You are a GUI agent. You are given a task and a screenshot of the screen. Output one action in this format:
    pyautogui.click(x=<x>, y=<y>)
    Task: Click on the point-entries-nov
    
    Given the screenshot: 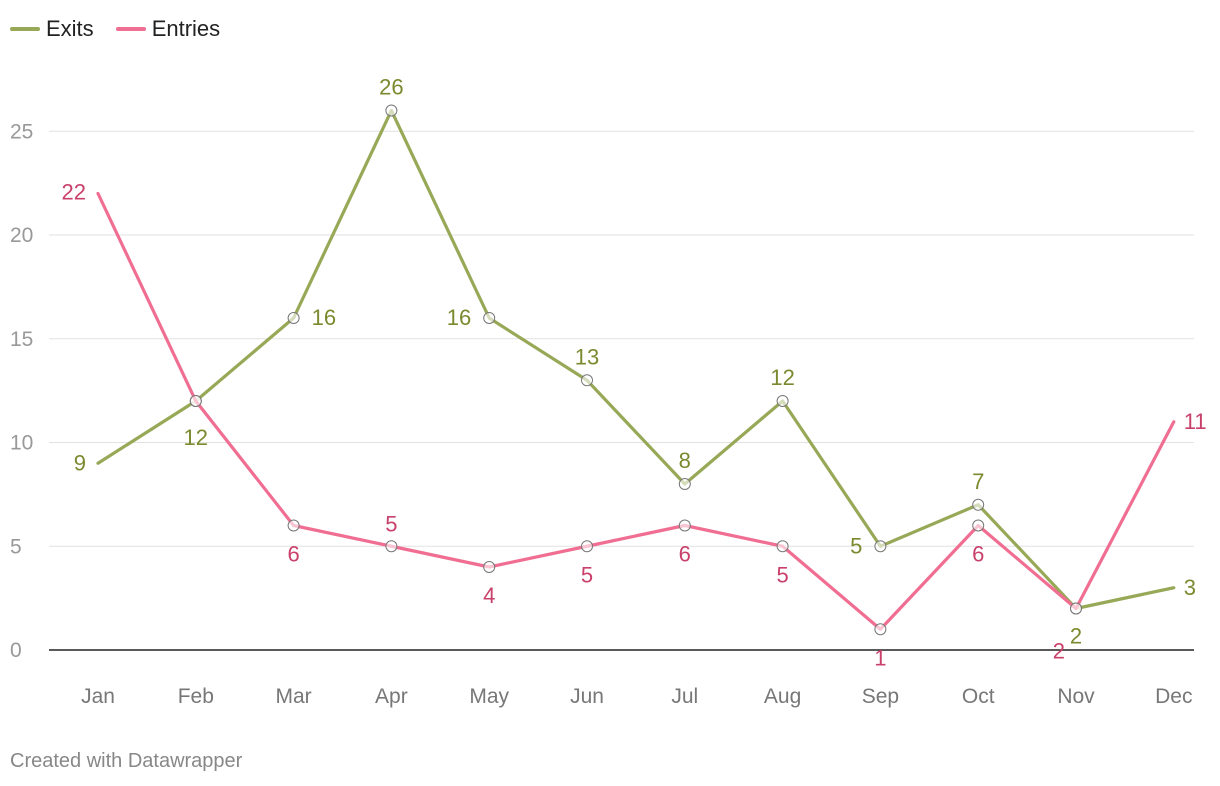 What is the action you would take?
    pyautogui.click(x=1076, y=608)
    